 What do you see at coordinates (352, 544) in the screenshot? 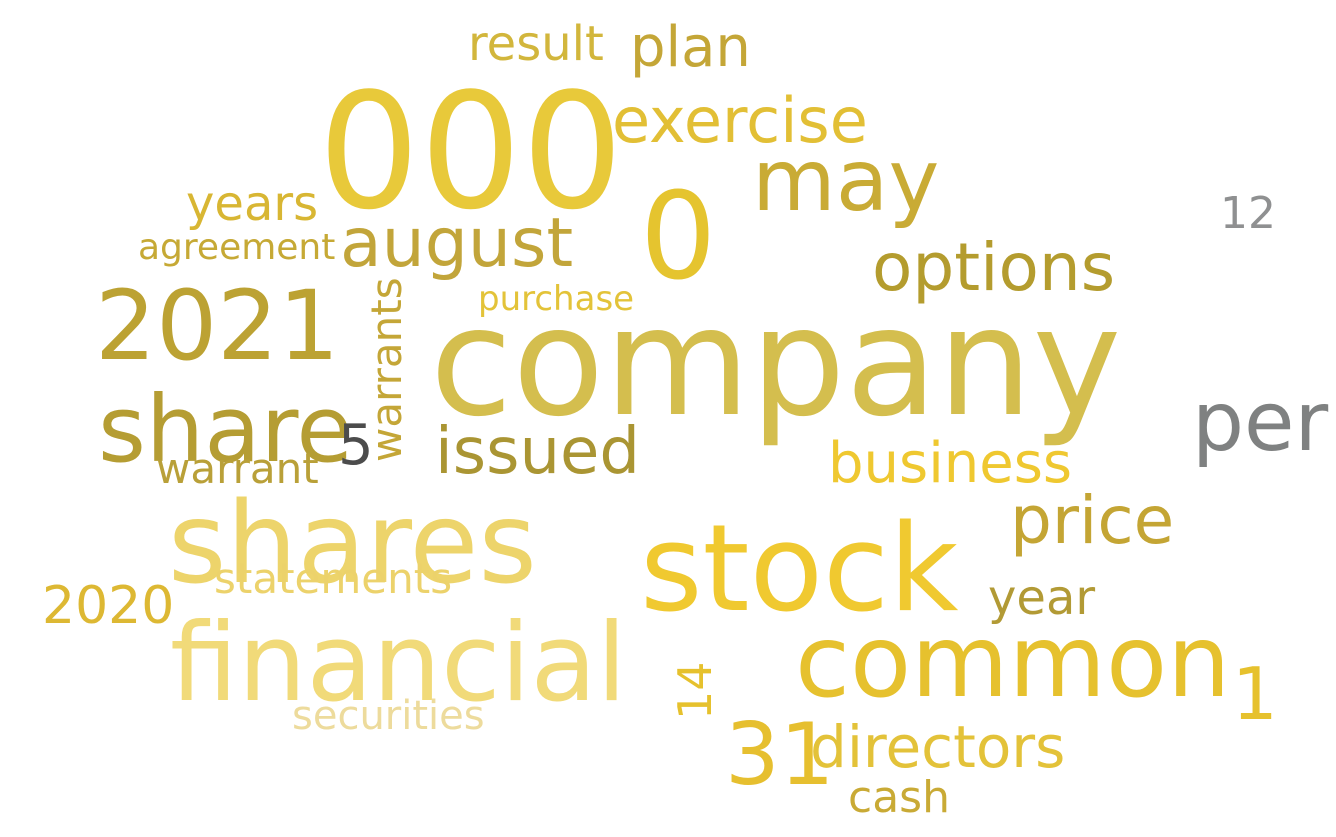
I see `word-shares: shares` at bounding box center [352, 544].